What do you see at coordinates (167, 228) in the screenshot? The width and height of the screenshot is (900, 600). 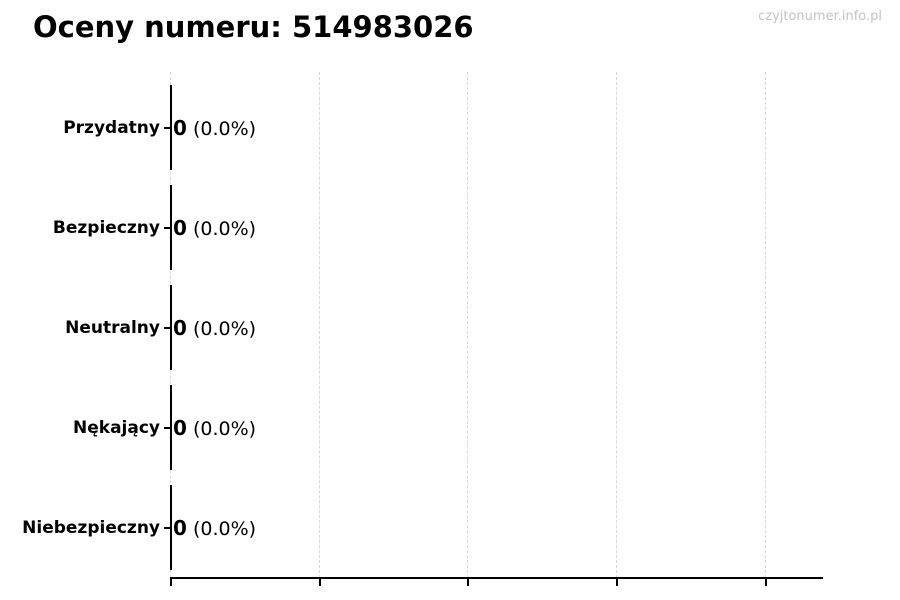 I see `y-axis-tick-bezpieczny` at bounding box center [167, 228].